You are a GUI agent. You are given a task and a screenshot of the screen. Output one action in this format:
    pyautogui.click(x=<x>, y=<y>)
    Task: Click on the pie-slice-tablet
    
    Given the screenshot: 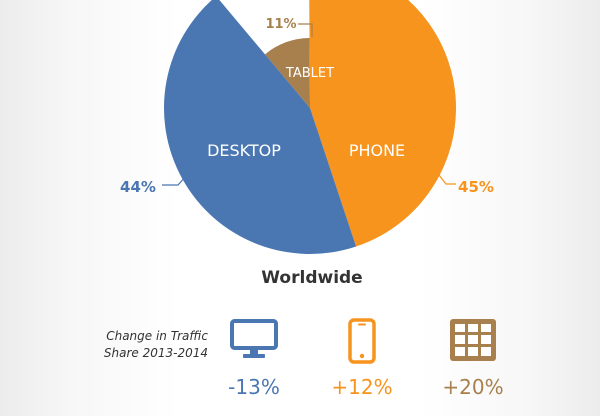 What is the action you would take?
    pyautogui.click(x=287, y=73)
    